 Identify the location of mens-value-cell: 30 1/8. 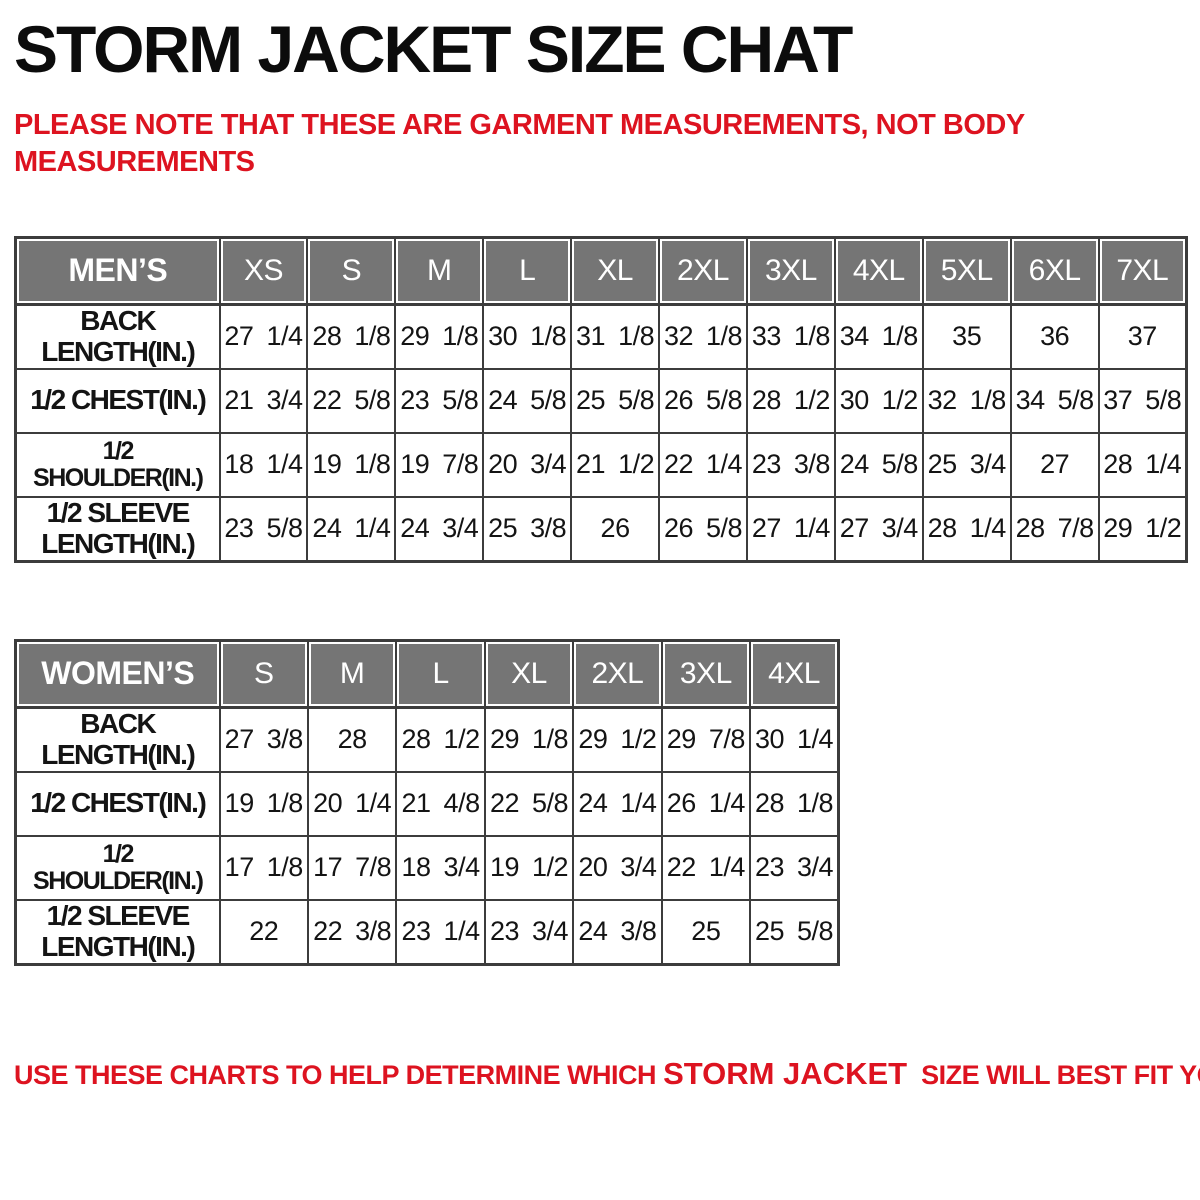
(527, 336).